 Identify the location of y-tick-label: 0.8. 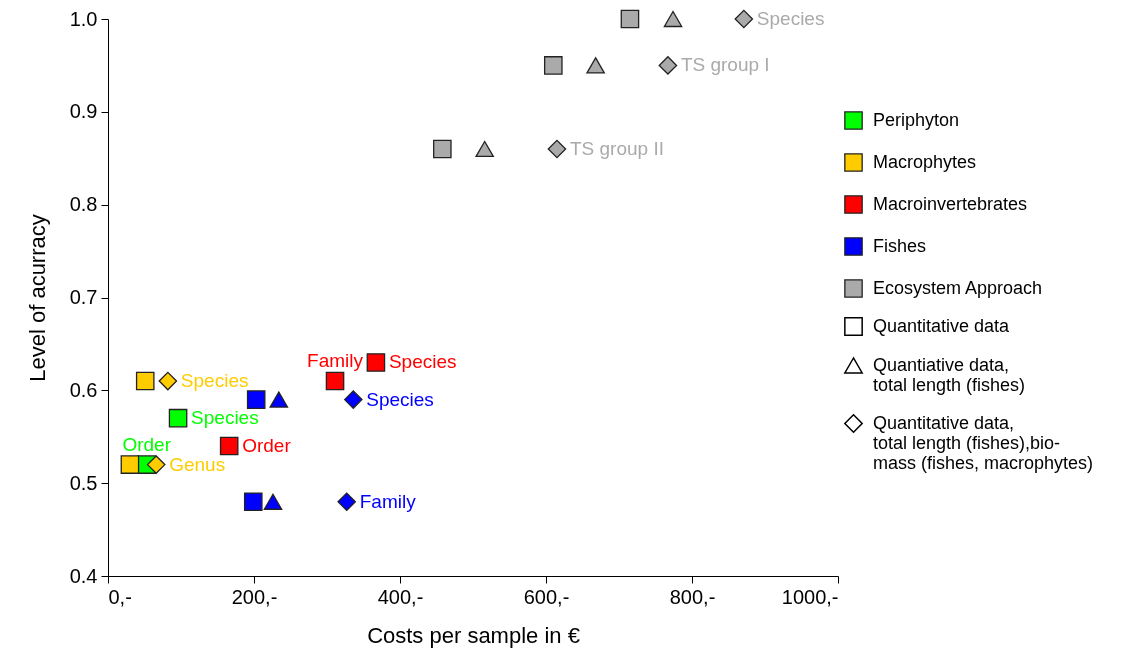
(83, 204).